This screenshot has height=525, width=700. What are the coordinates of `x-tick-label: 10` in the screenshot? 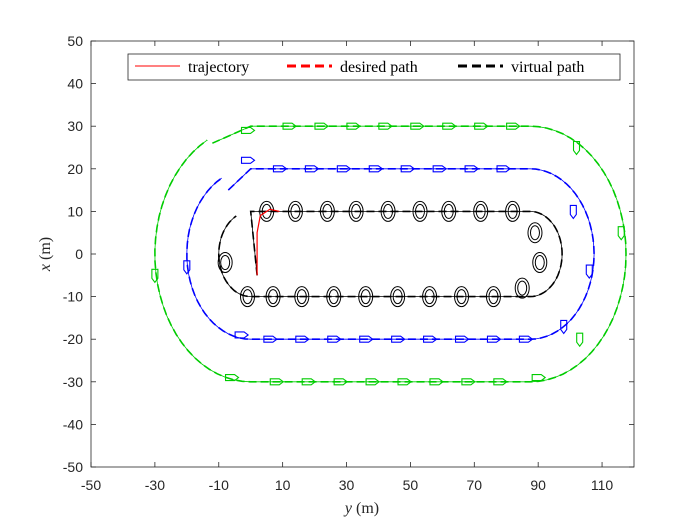 It's located at (283, 485).